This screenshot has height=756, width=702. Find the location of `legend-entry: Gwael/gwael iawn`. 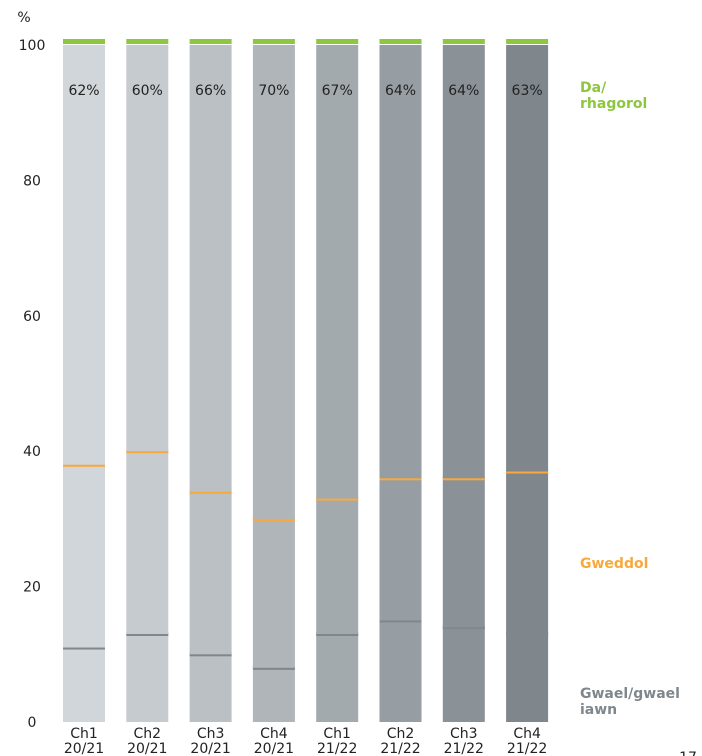

legend-entry: Gwael/gwael iawn is located at coordinates (630, 702).